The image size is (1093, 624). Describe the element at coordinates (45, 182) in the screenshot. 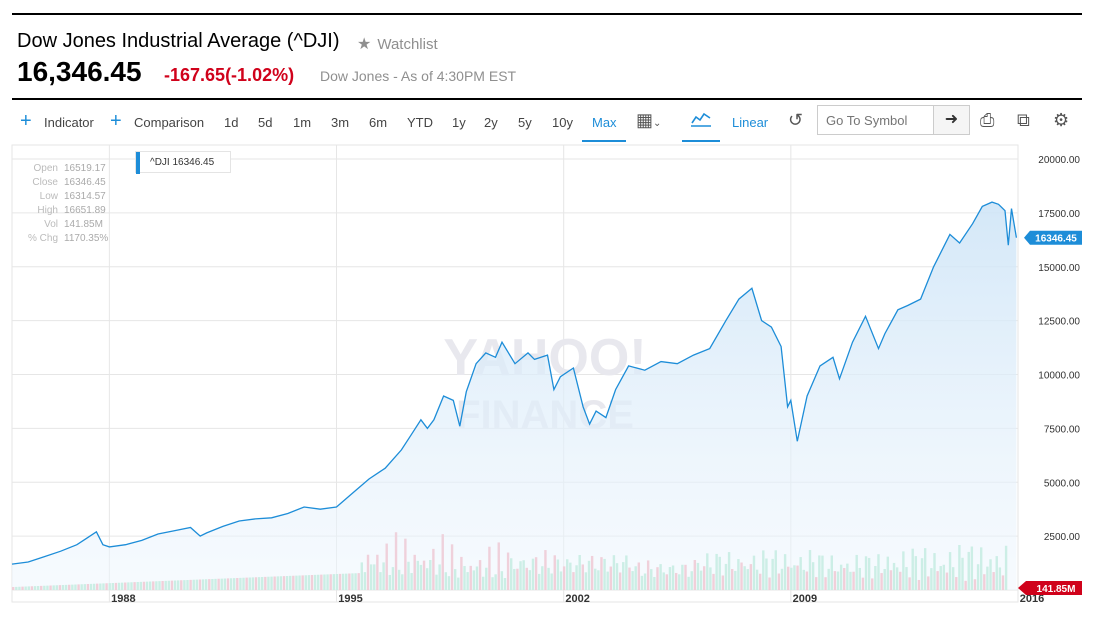

I see `close-label: Close` at that location.